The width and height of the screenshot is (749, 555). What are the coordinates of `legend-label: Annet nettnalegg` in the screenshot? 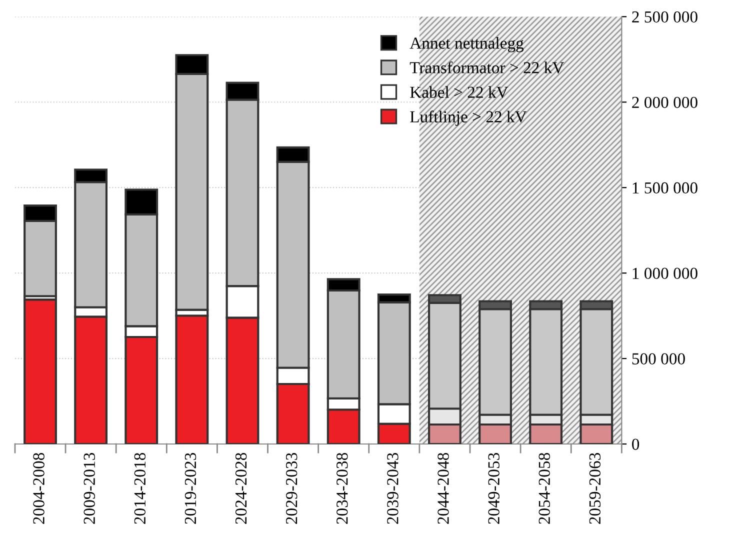 It's located at (467, 44).